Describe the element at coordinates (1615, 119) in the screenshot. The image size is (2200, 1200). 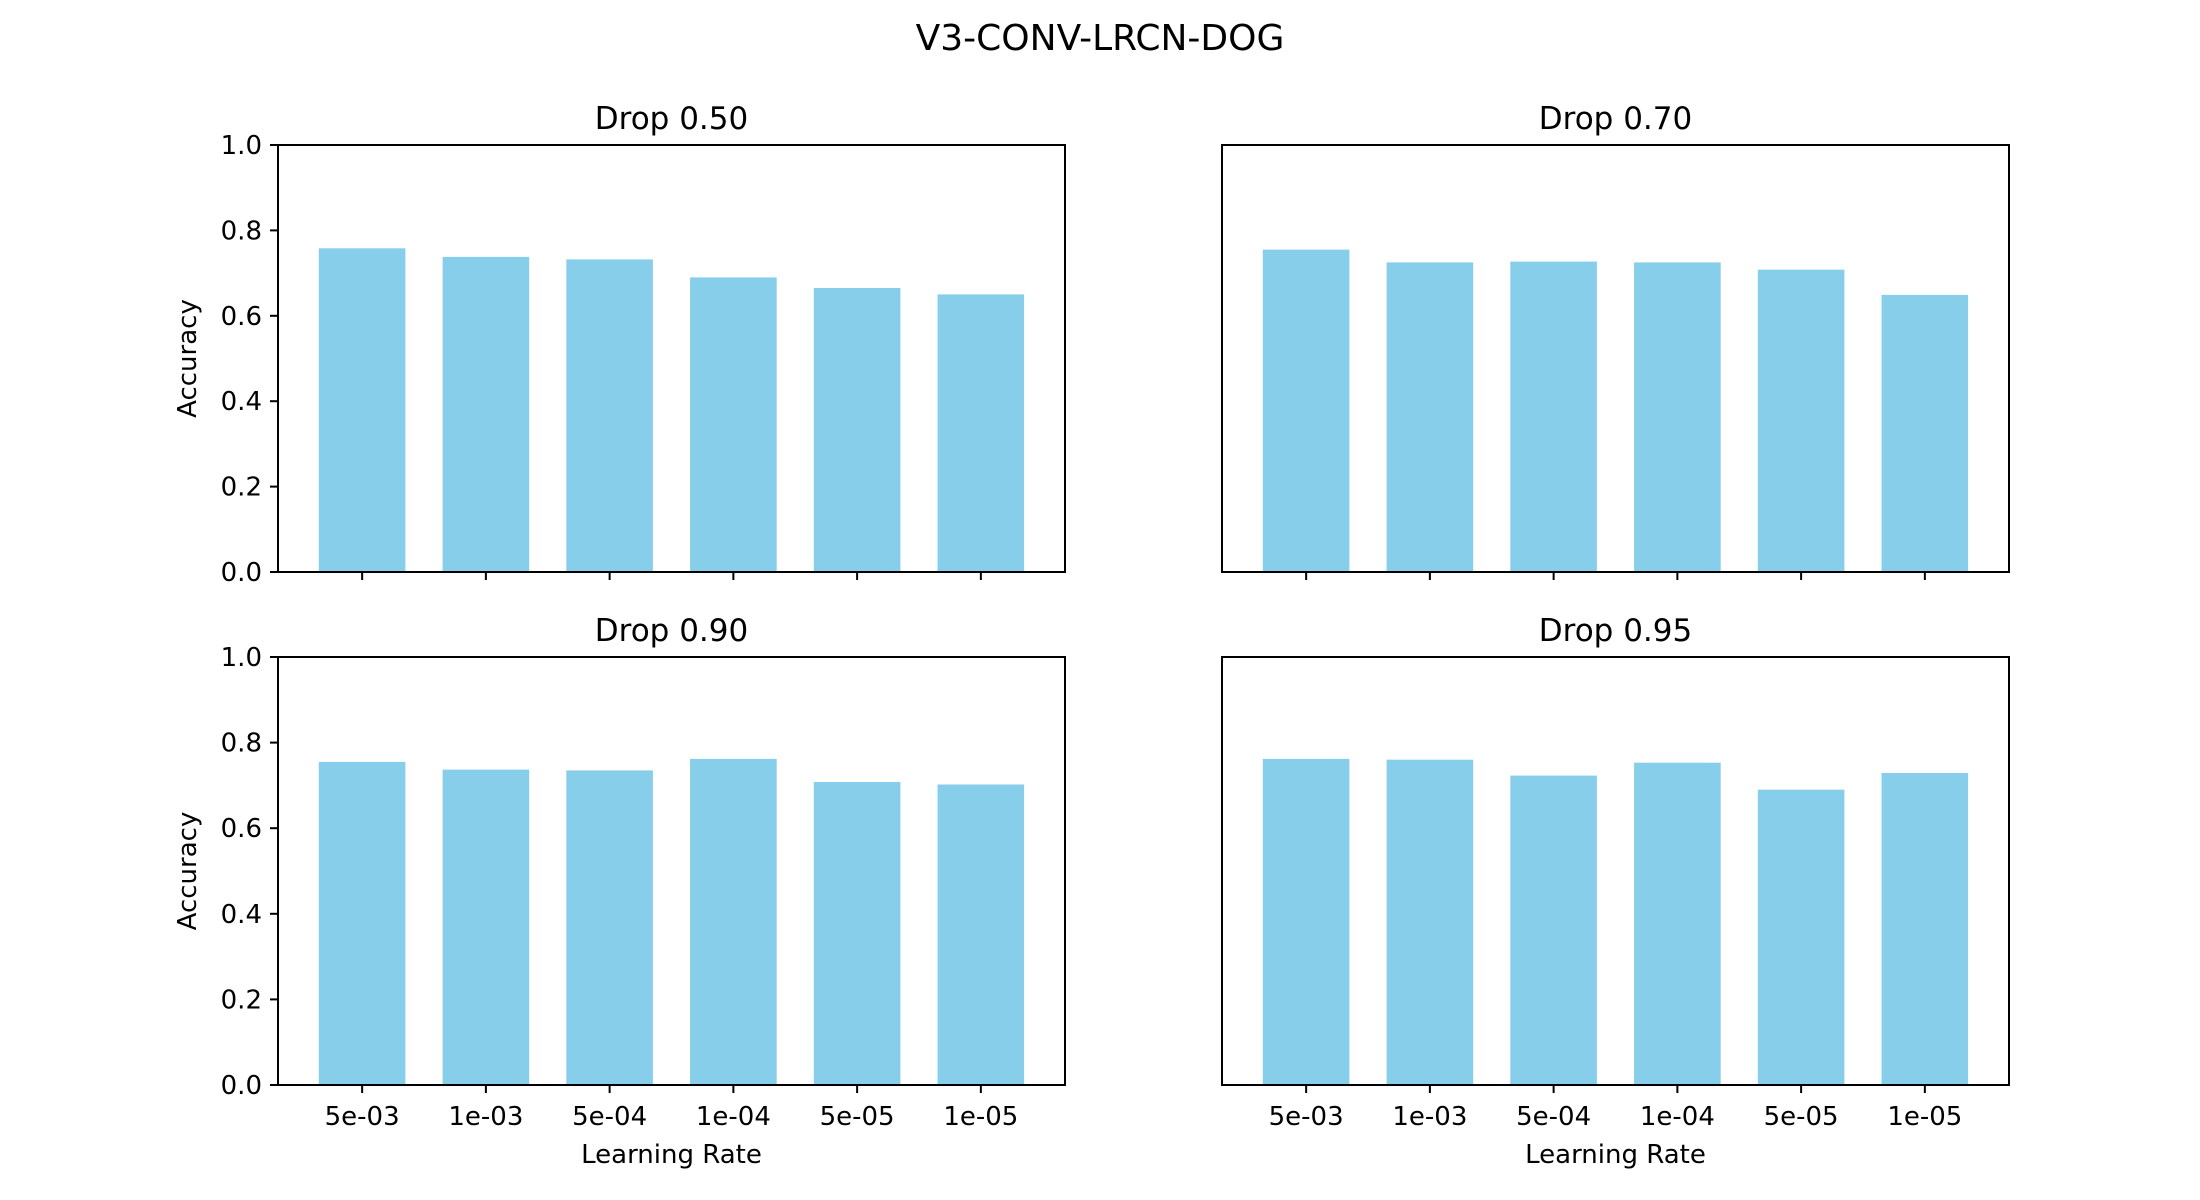
I see `subplot-title: Drop 0.70` at that location.